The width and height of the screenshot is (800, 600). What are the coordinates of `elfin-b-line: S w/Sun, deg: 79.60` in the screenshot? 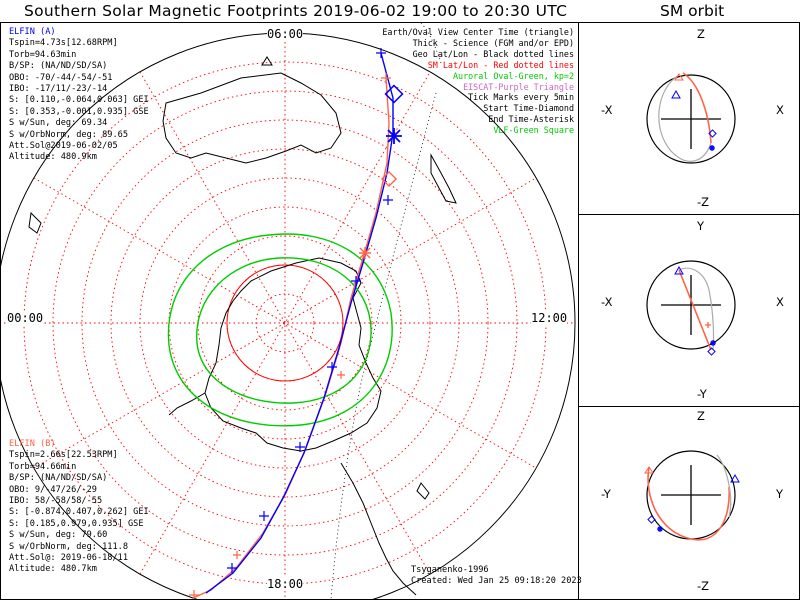 It's located at (58, 535).